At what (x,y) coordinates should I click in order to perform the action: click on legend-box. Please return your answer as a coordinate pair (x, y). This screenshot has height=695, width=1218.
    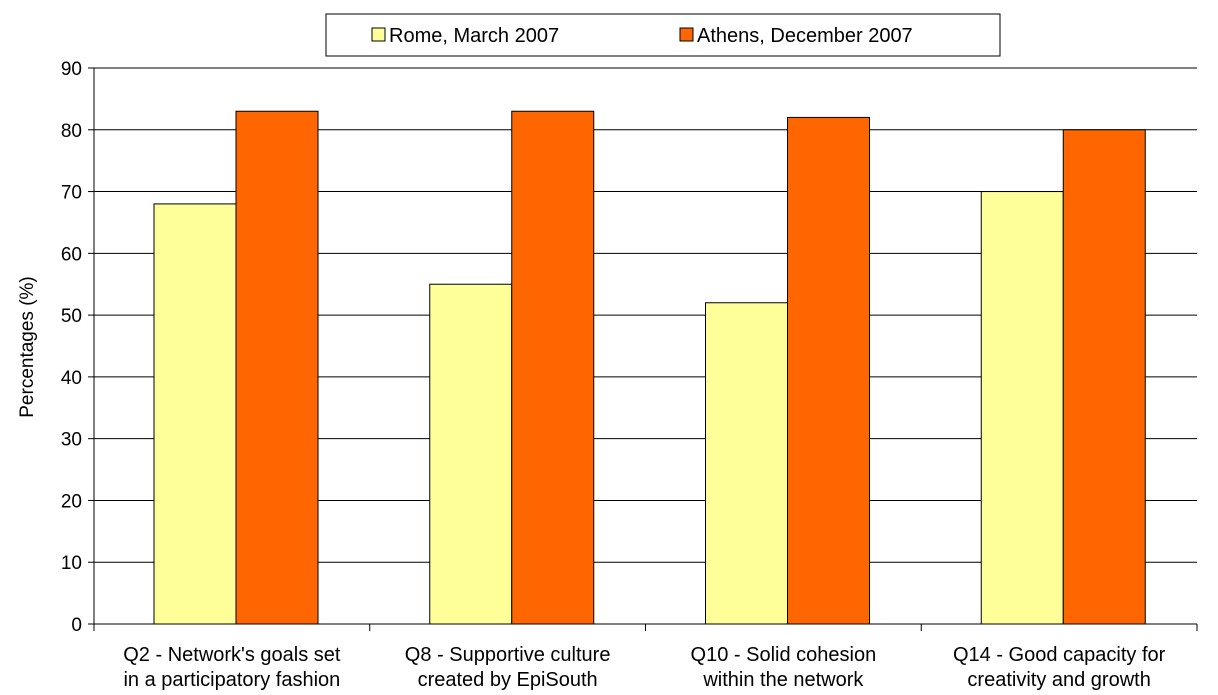
    Looking at the image, I should click on (663, 35).